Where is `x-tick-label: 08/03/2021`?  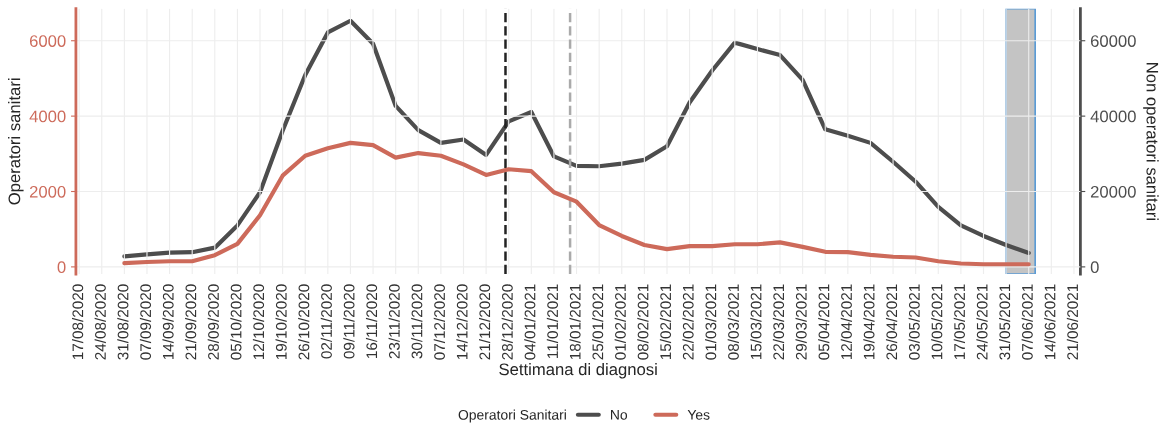
x-tick-label: 08/03/2021 is located at coordinates (733, 322).